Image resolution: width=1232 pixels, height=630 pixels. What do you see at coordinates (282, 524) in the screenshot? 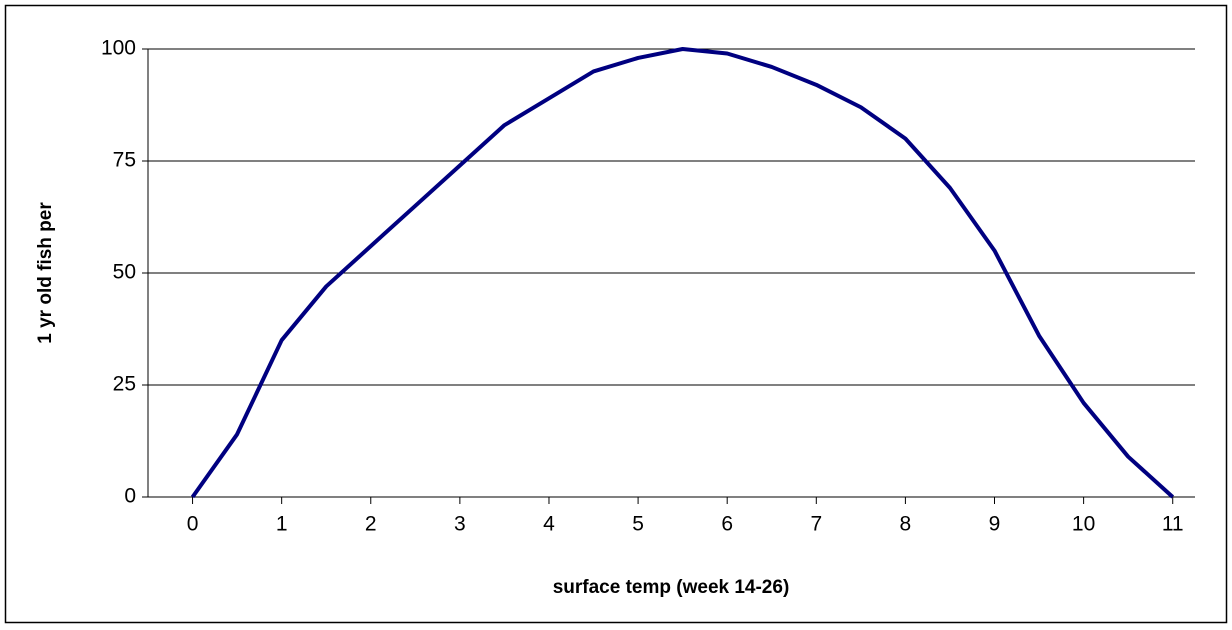
I see `x-tick-label: 1` at bounding box center [282, 524].